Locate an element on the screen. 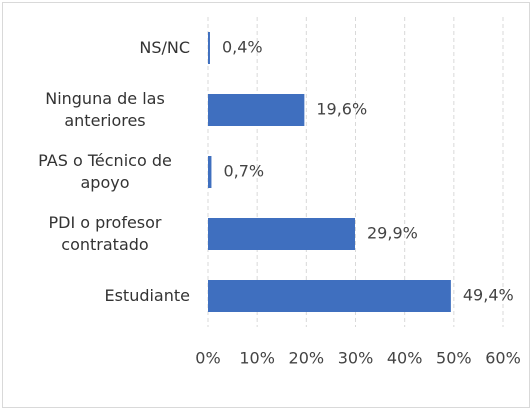 The image size is (532, 411). x-tick-label: 0% is located at coordinates (207, 358).